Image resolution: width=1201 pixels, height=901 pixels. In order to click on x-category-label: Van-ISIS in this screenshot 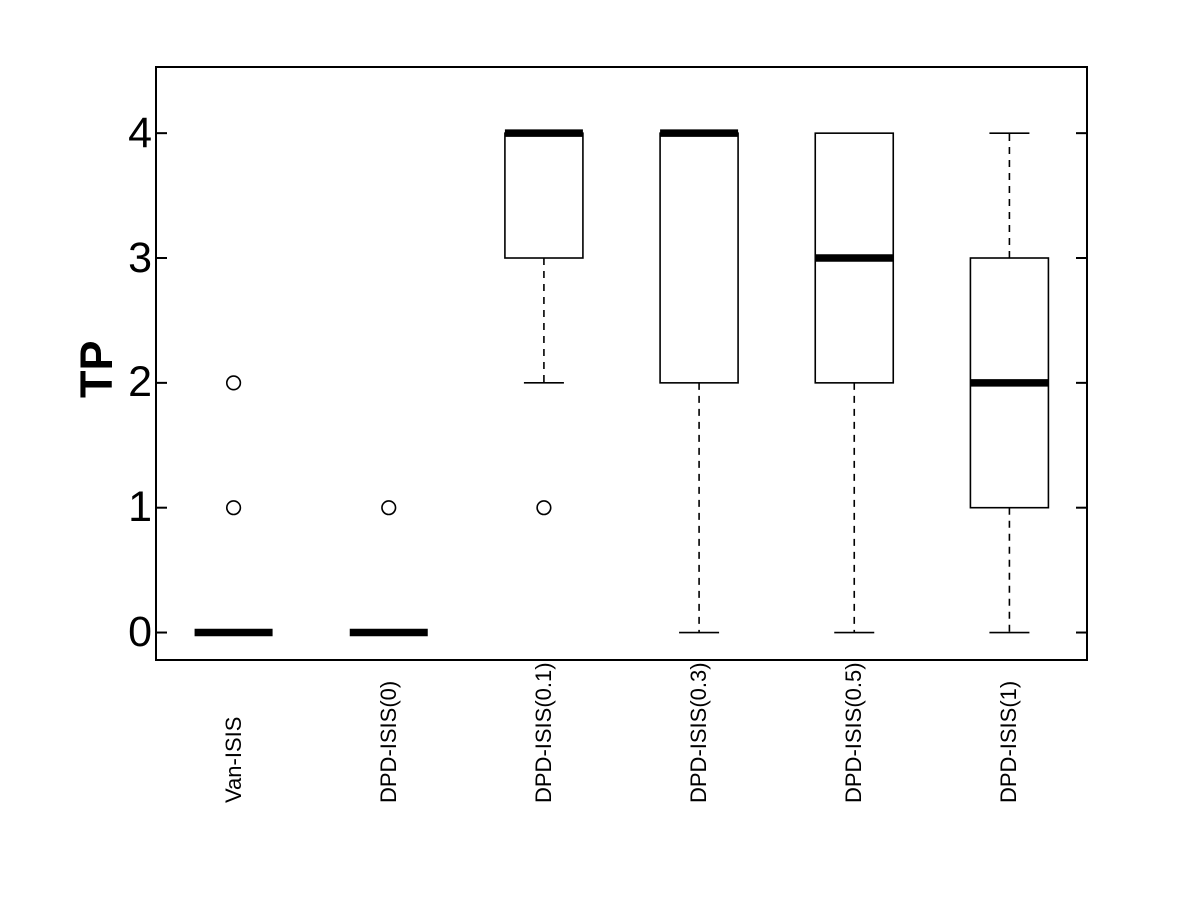, I will do `click(233, 759)`.